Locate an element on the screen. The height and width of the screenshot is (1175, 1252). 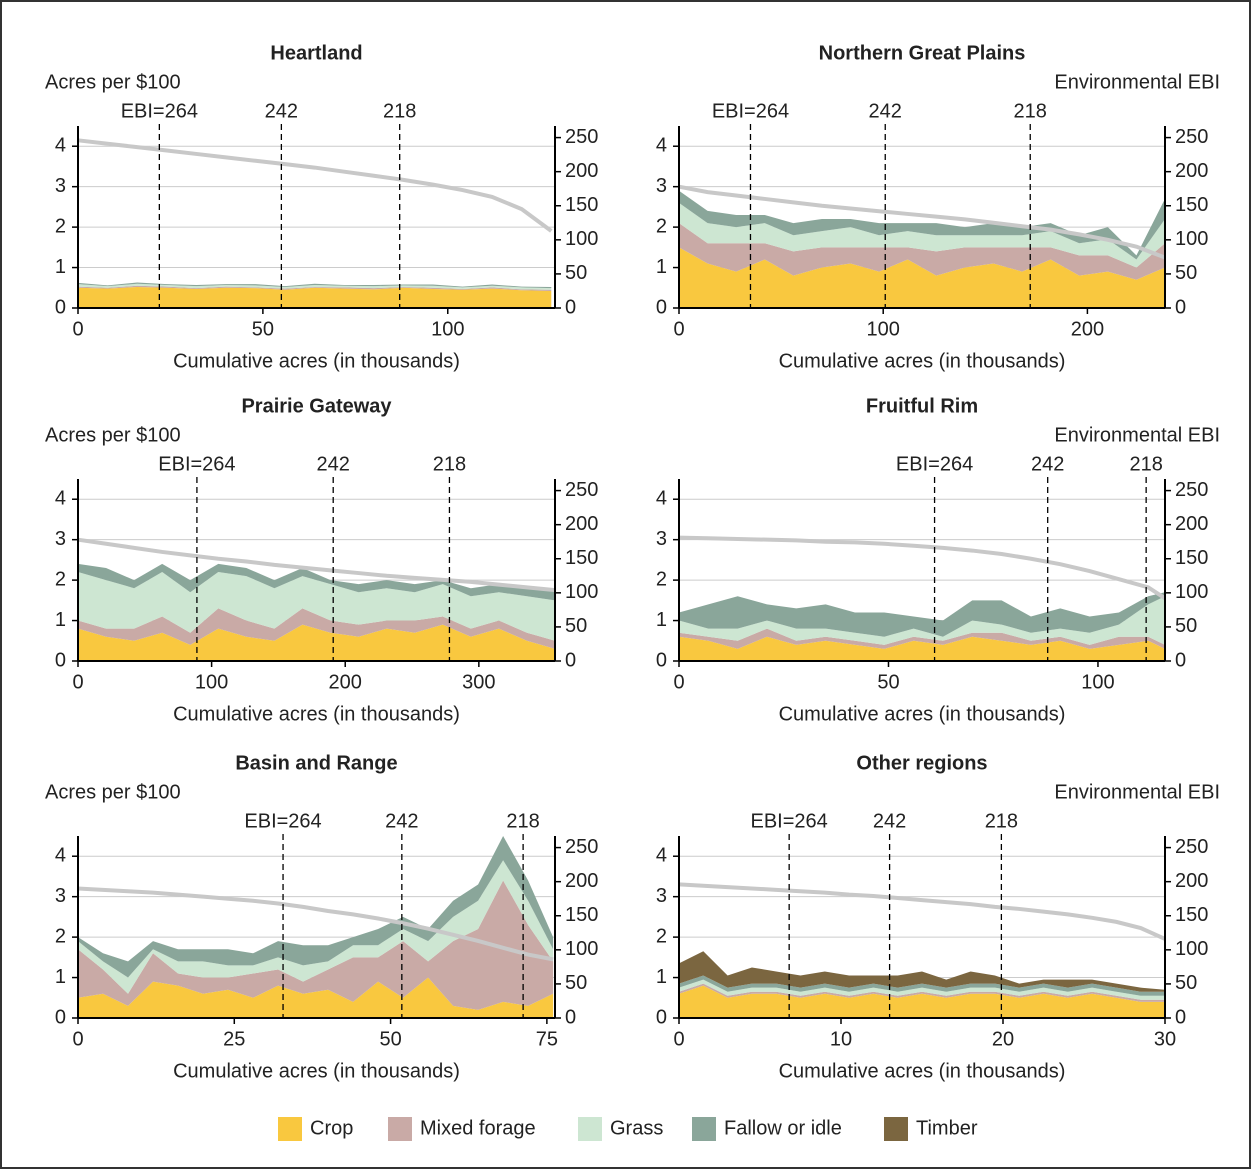
panel-title: Basin and Range is located at coordinates (316, 763).